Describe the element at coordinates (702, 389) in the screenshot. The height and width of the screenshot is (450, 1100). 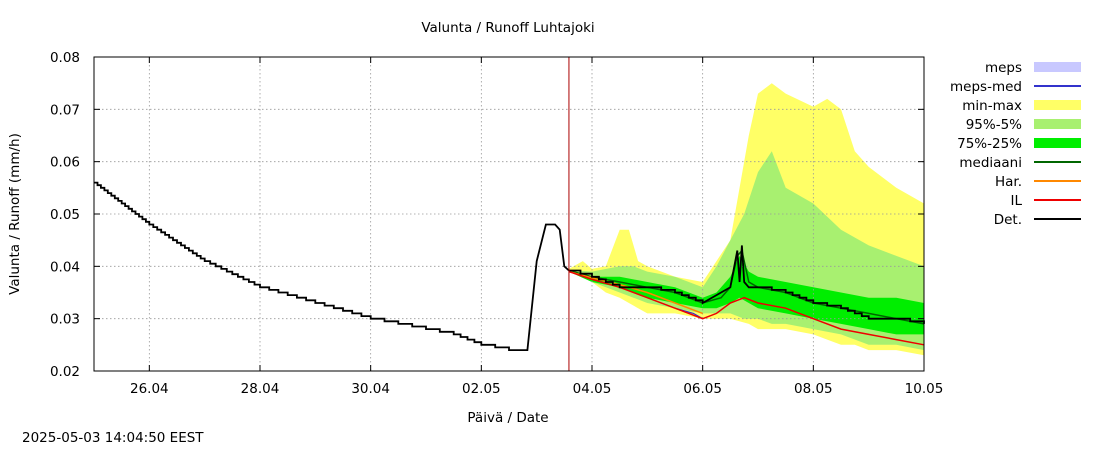
I see `x-tick-label: 06.05` at that location.